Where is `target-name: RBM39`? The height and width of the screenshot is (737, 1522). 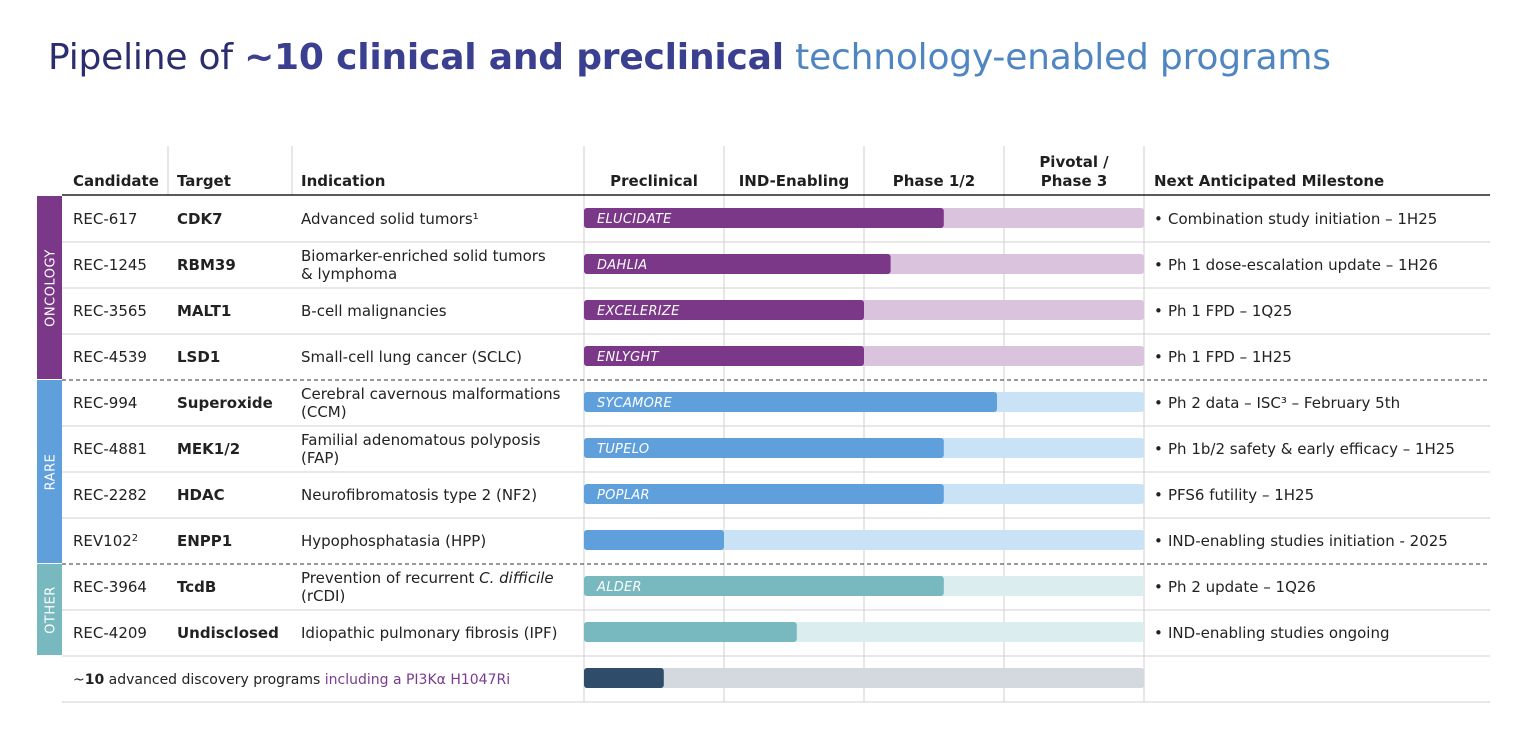
target-name: RBM39 is located at coordinates (206, 265).